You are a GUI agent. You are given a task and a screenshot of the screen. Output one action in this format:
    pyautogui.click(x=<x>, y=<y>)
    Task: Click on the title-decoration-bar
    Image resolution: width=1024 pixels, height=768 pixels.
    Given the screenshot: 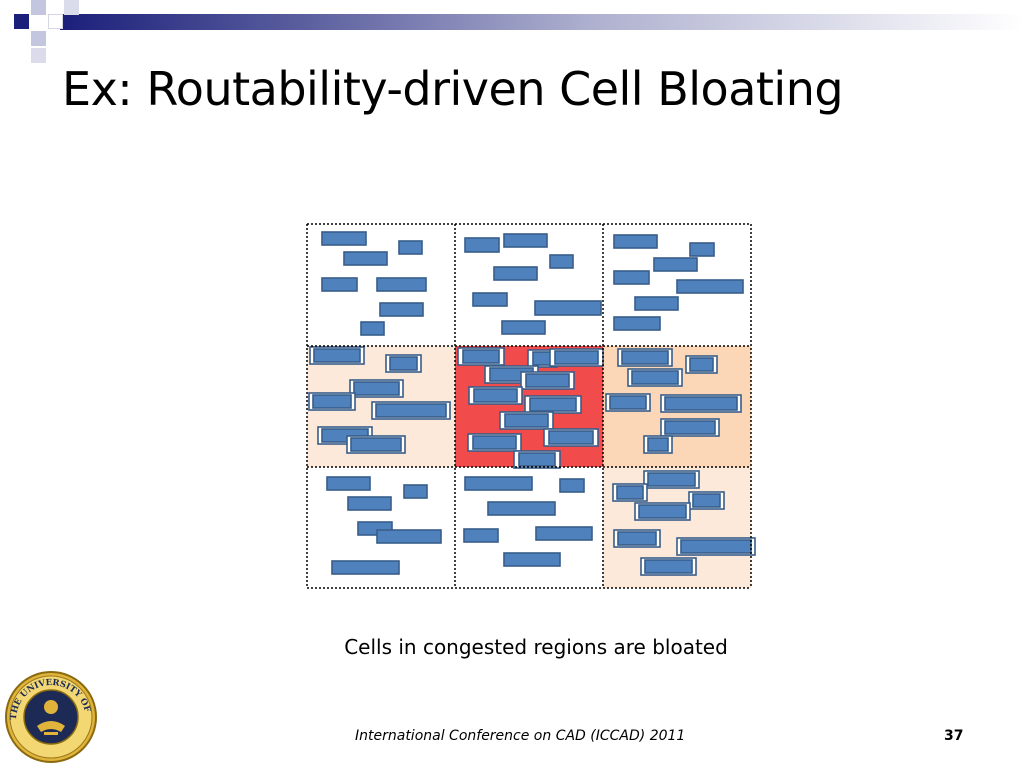 What is the action you would take?
    pyautogui.click(x=542, y=22)
    